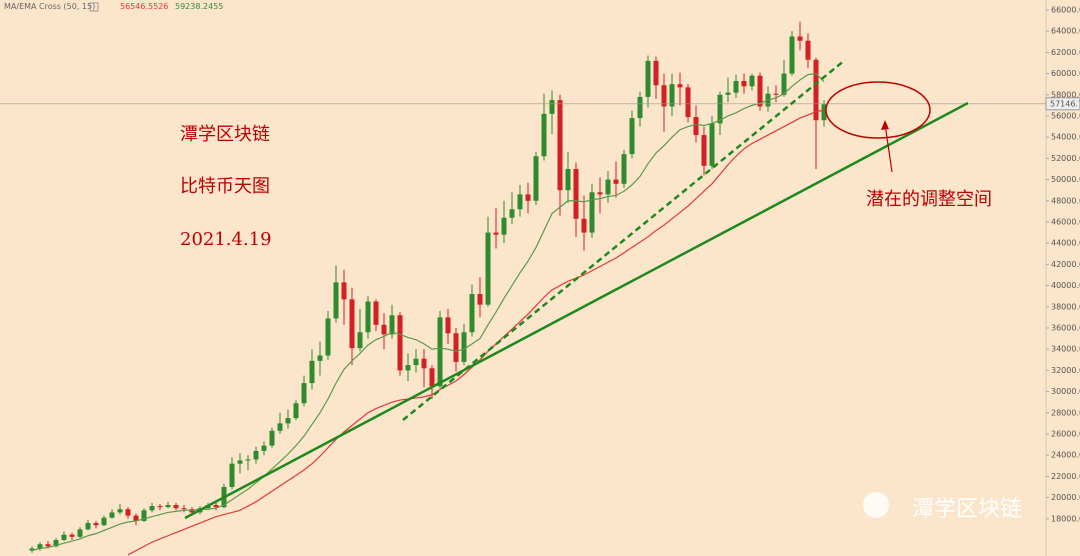 The height and width of the screenshot is (556, 1080). I want to click on annotation: 2021.4.19, so click(226, 239).